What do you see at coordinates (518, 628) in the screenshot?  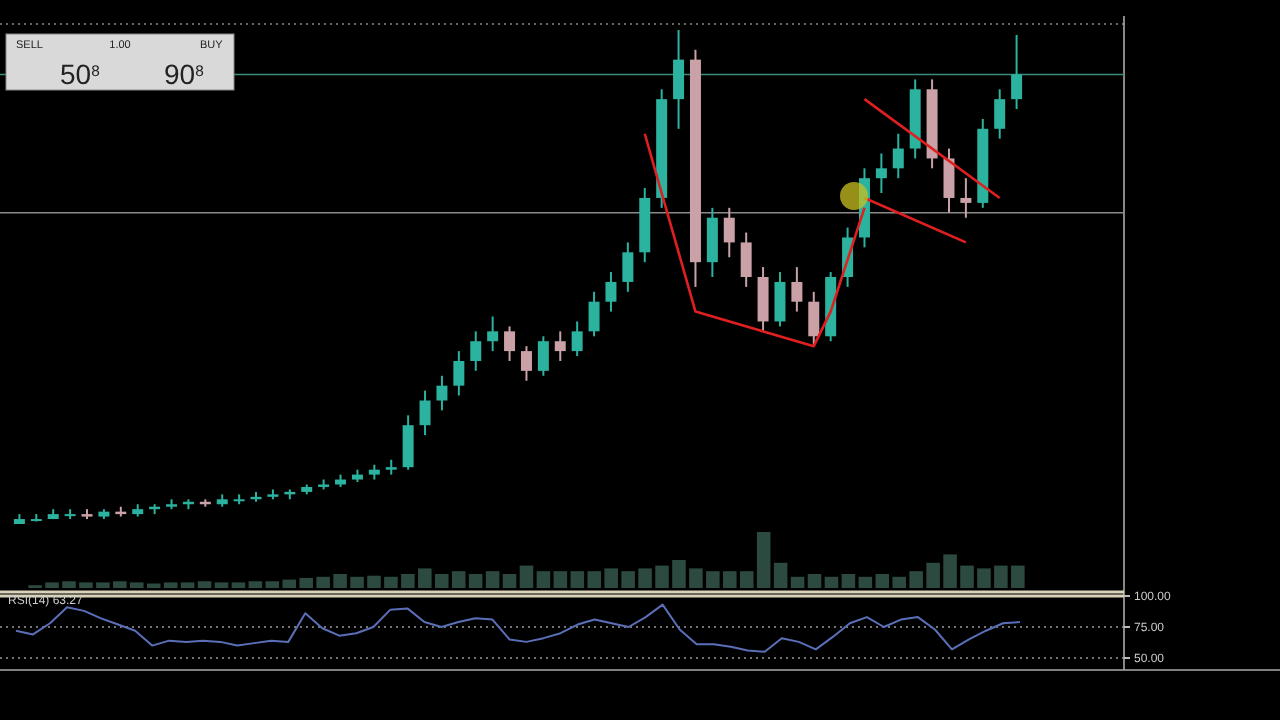 I see `line-series` at bounding box center [518, 628].